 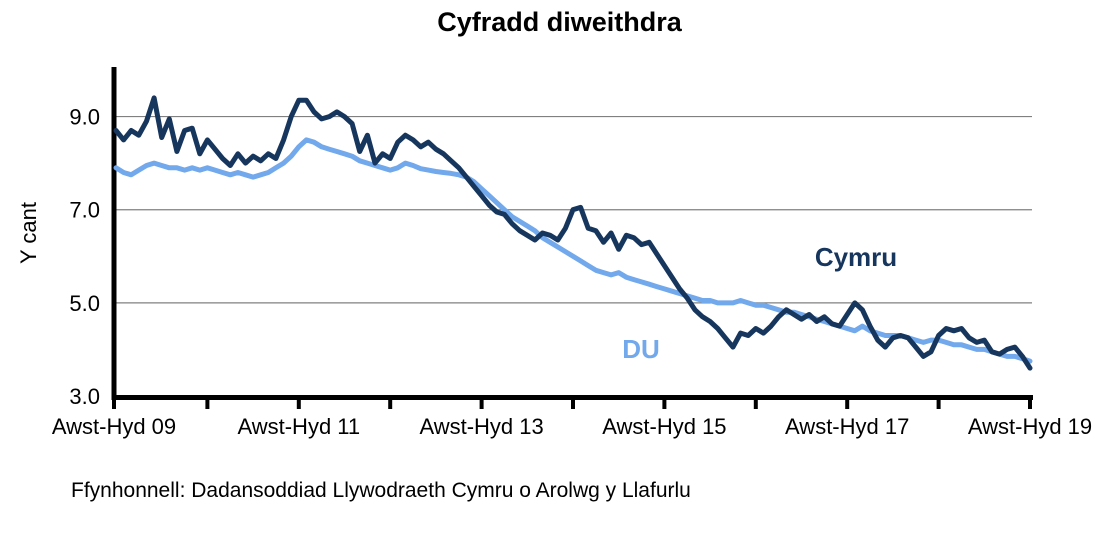 What do you see at coordinates (298, 426) in the screenshot?
I see `x-tick-label: Awst-Hyd 11` at bounding box center [298, 426].